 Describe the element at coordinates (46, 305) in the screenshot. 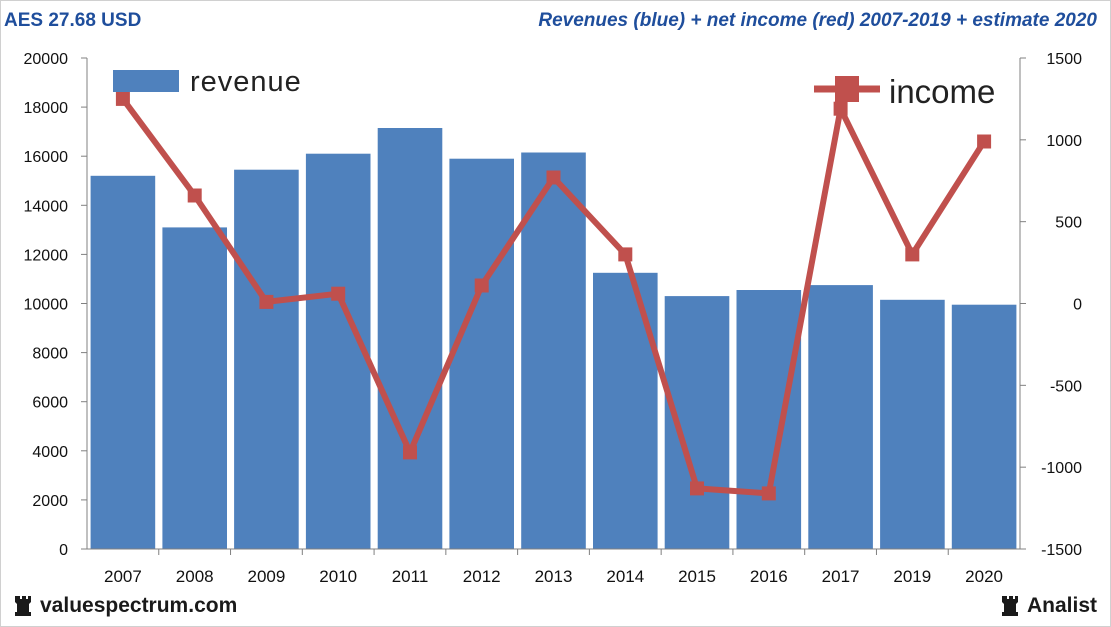

I see `left-tick-label: 10000` at that location.